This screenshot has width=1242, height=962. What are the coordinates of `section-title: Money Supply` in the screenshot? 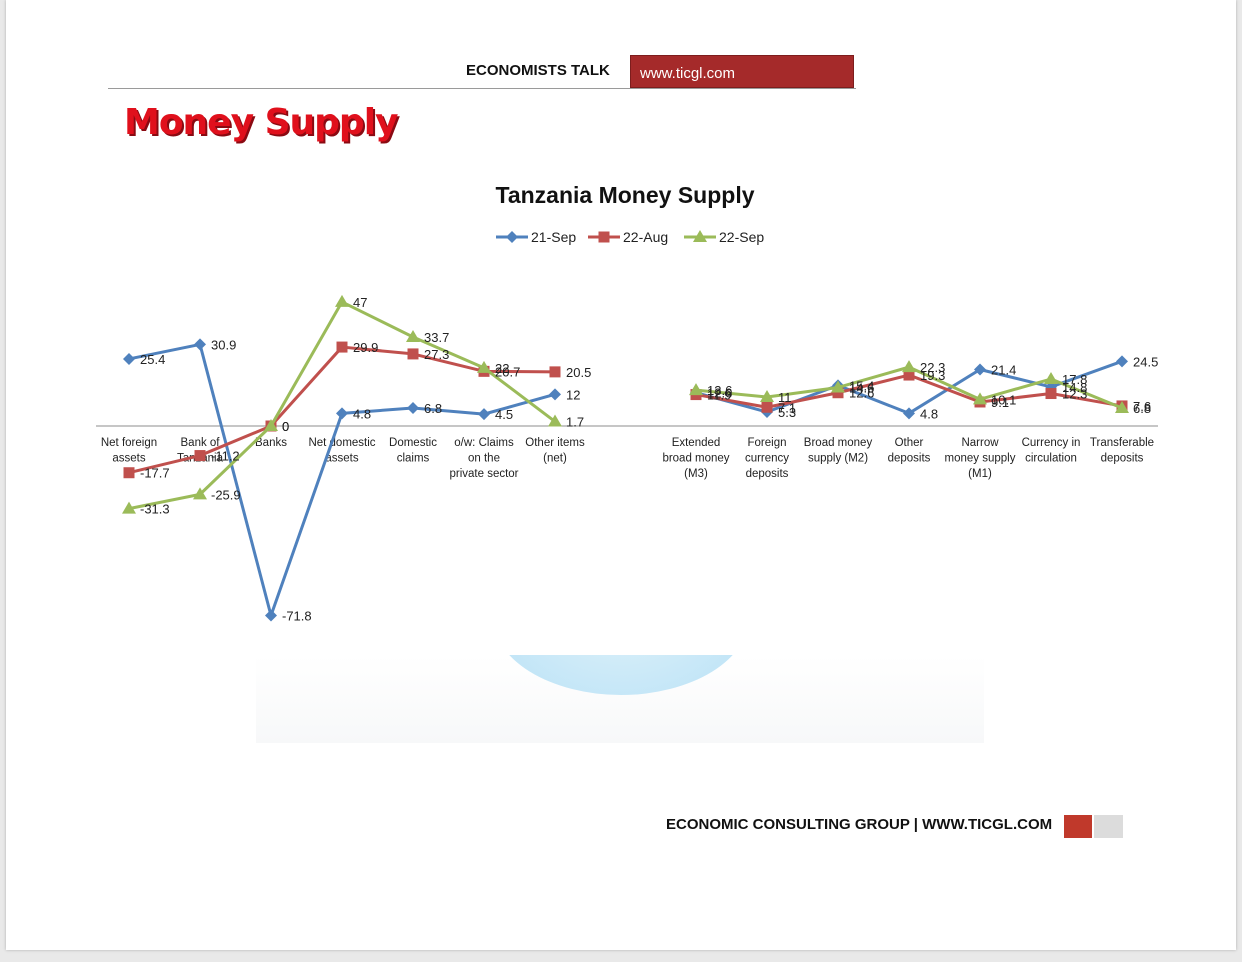 It's located at (261, 122).